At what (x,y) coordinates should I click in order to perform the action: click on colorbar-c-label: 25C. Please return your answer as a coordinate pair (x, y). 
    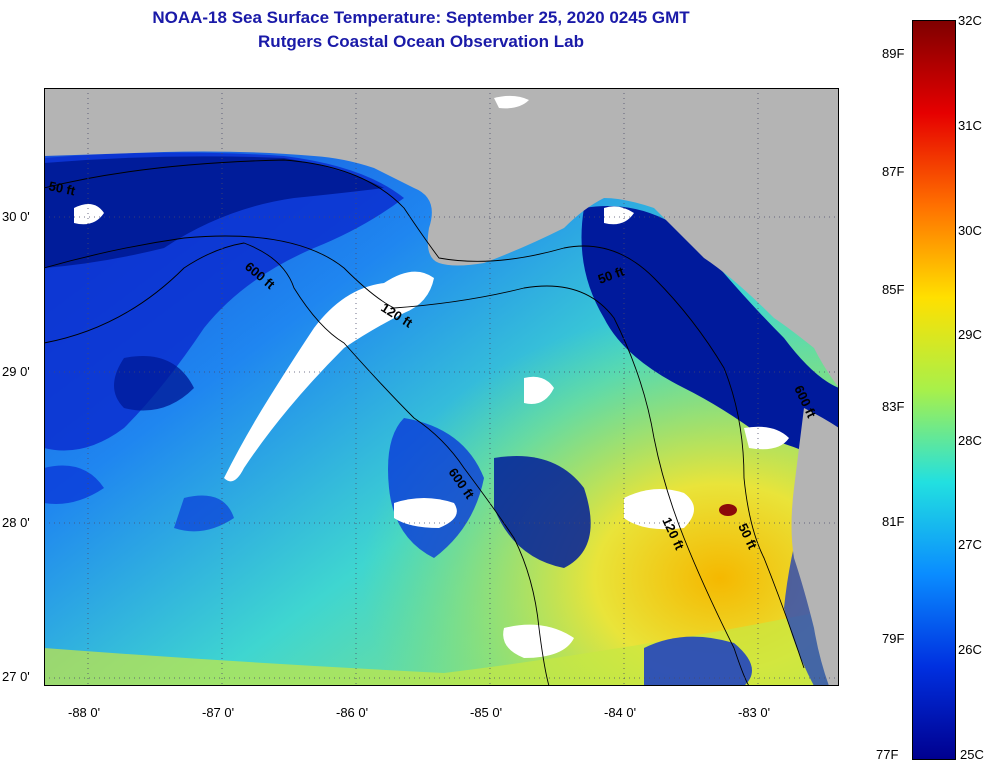
    Looking at the image, I should click on (972, 754).